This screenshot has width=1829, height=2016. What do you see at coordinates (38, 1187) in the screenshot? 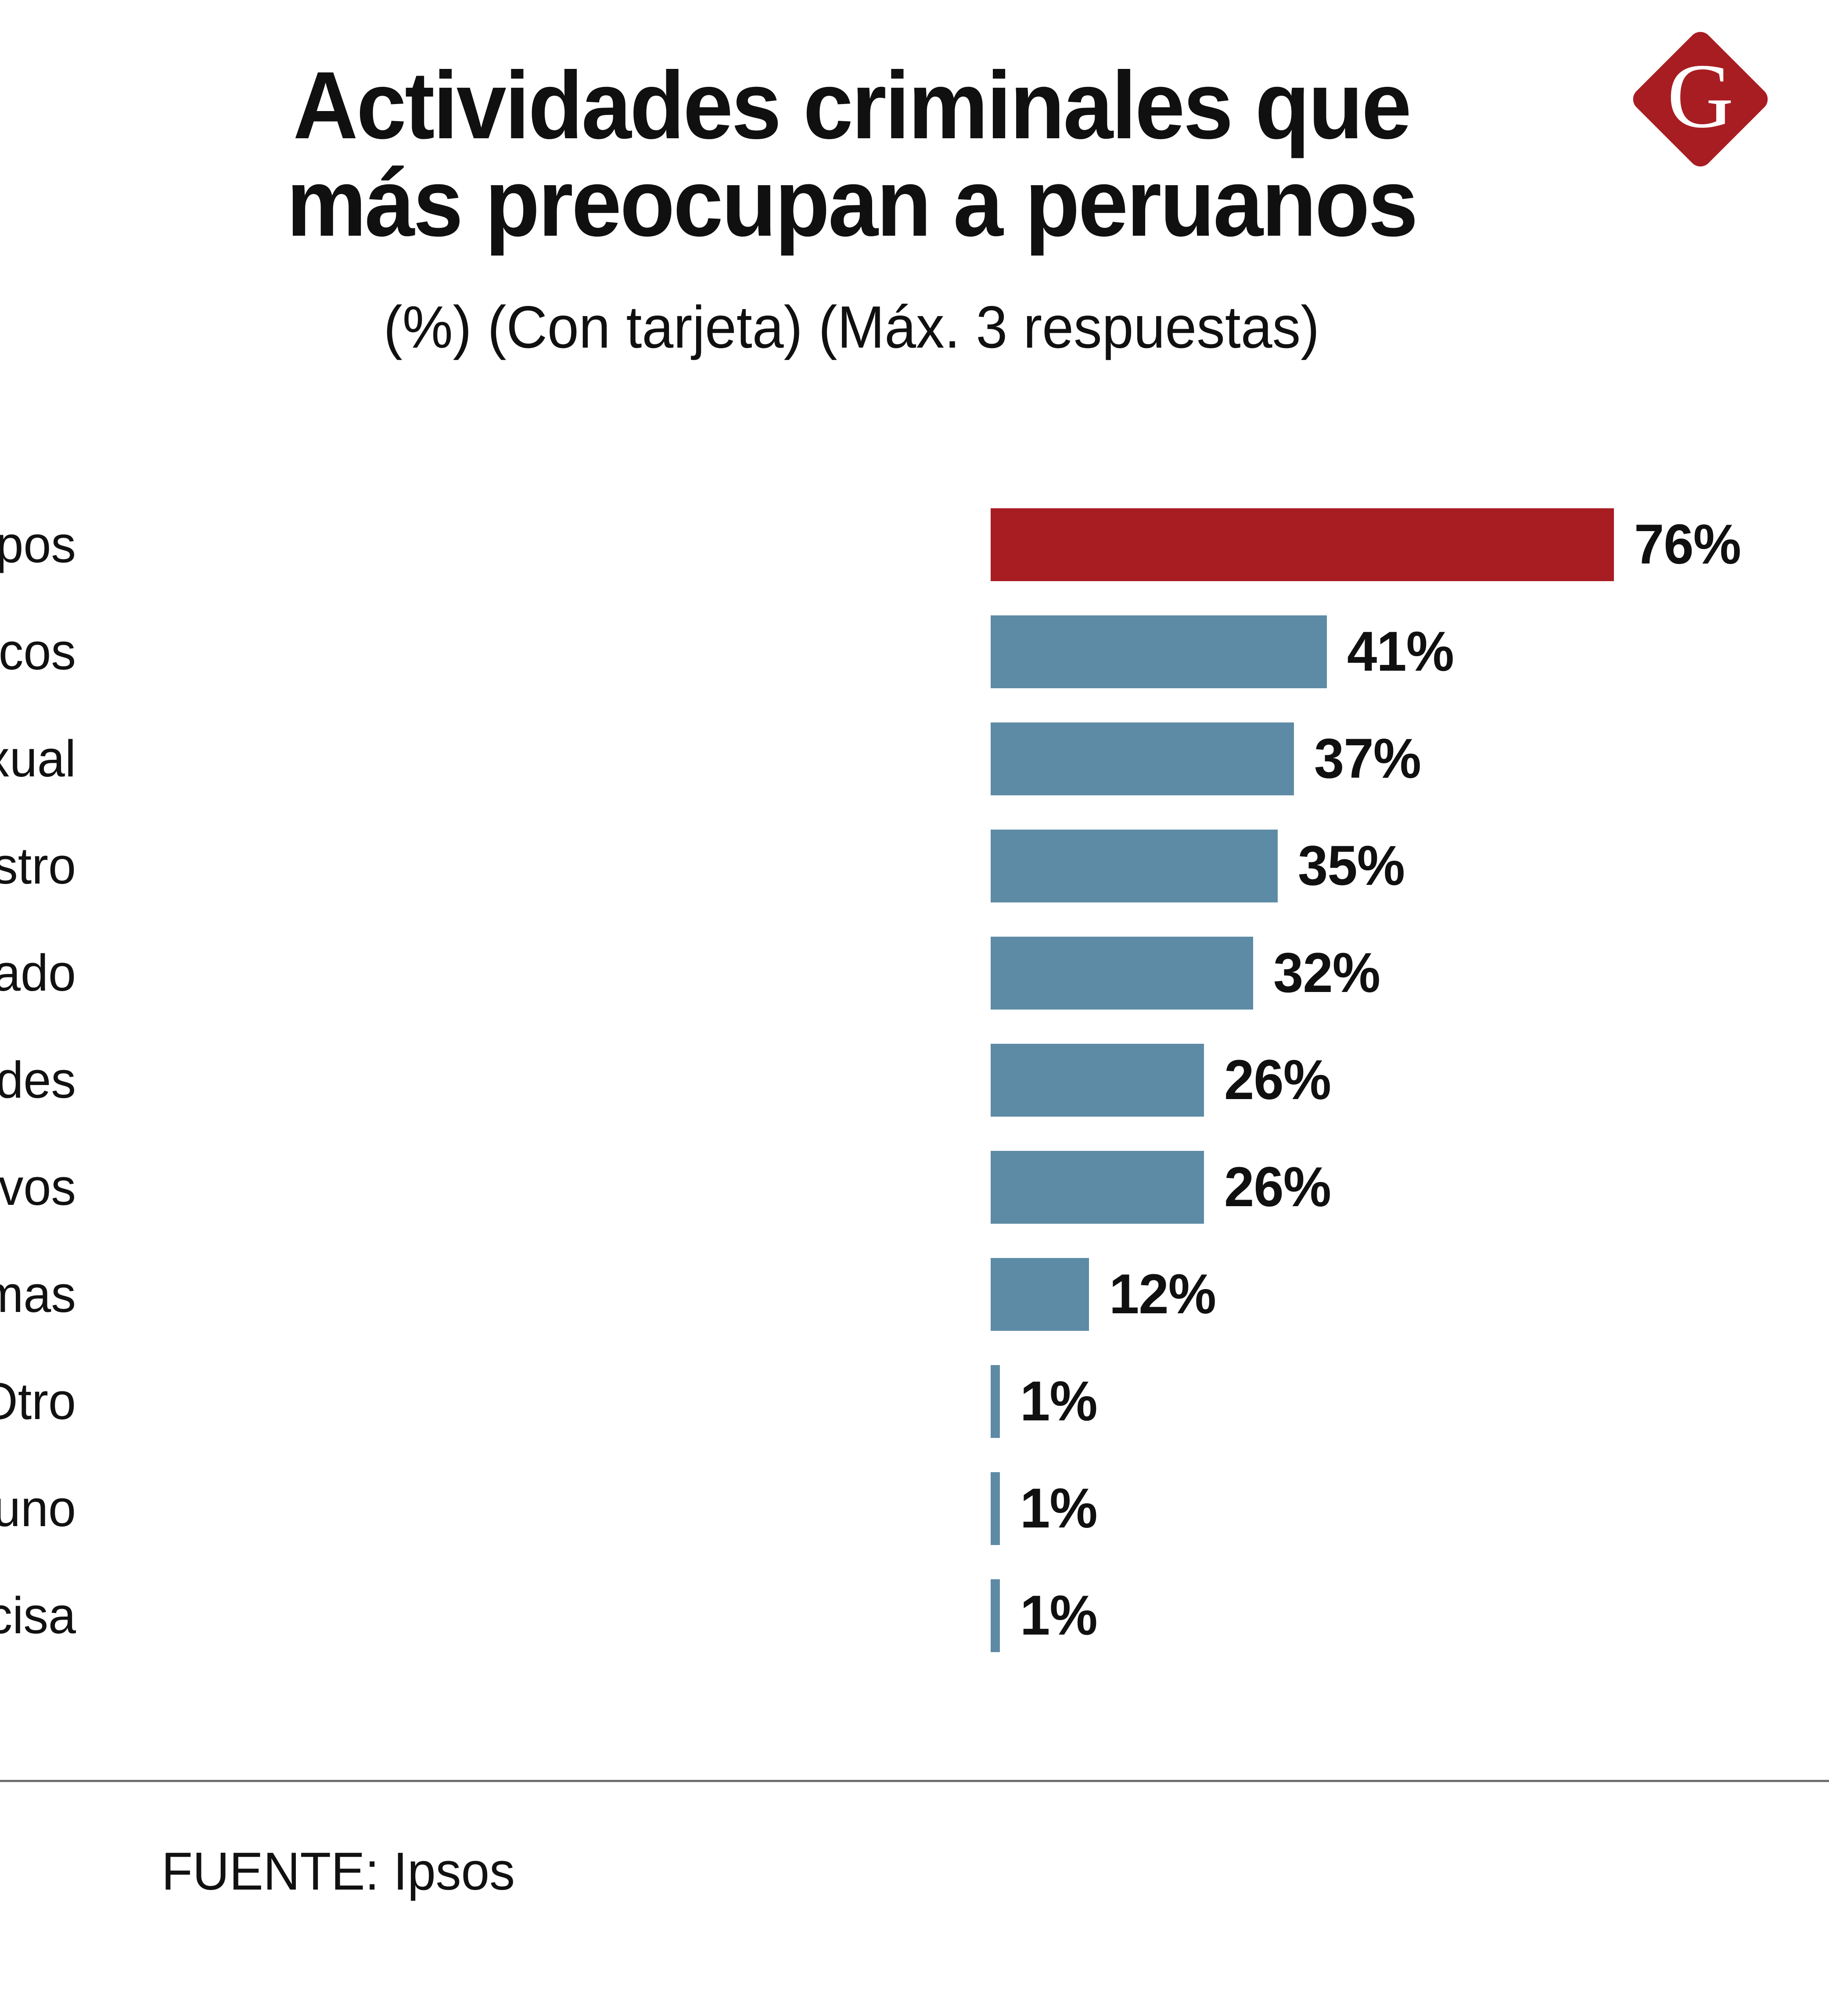
I see `category-label: Gota a gota / préstamos extorsivos` at bounding box center [38, 1187].